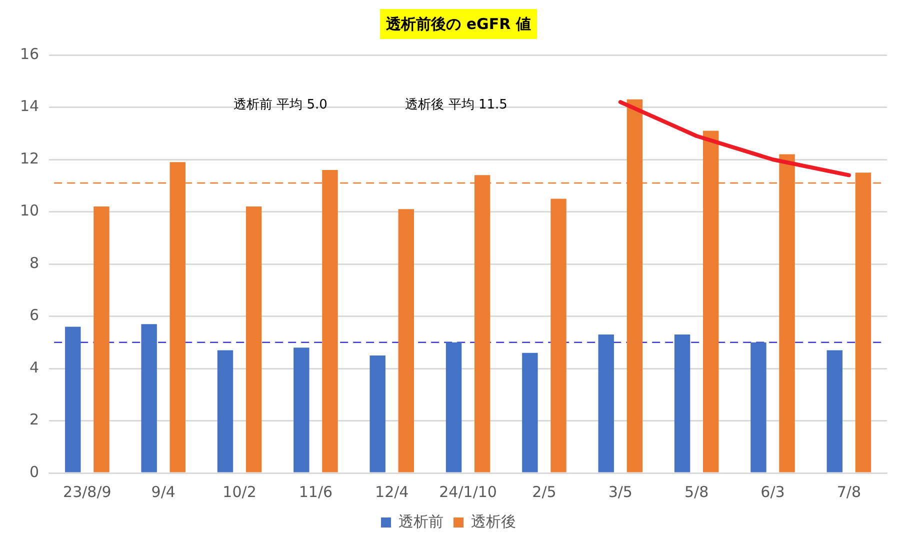 This screenshot has width=917, height=545. Describe the element at coordinates (493, 521) in the screenshot. I see `legend-label: 透析後` at that location.